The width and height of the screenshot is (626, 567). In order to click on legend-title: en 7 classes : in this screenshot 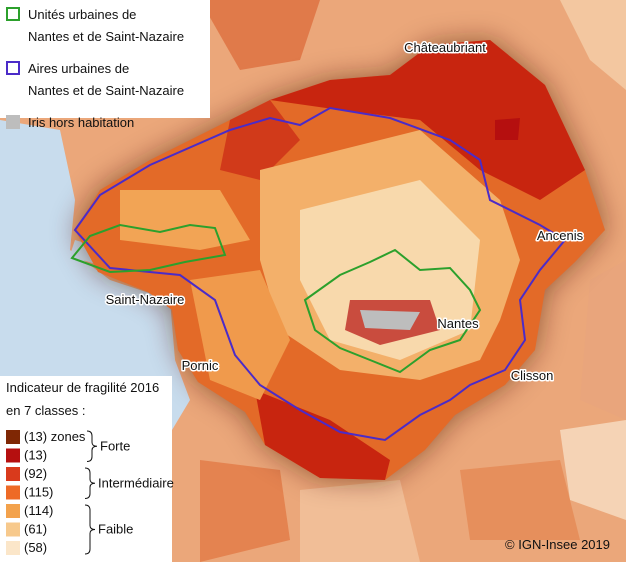, I will do `click(46, 410)`.